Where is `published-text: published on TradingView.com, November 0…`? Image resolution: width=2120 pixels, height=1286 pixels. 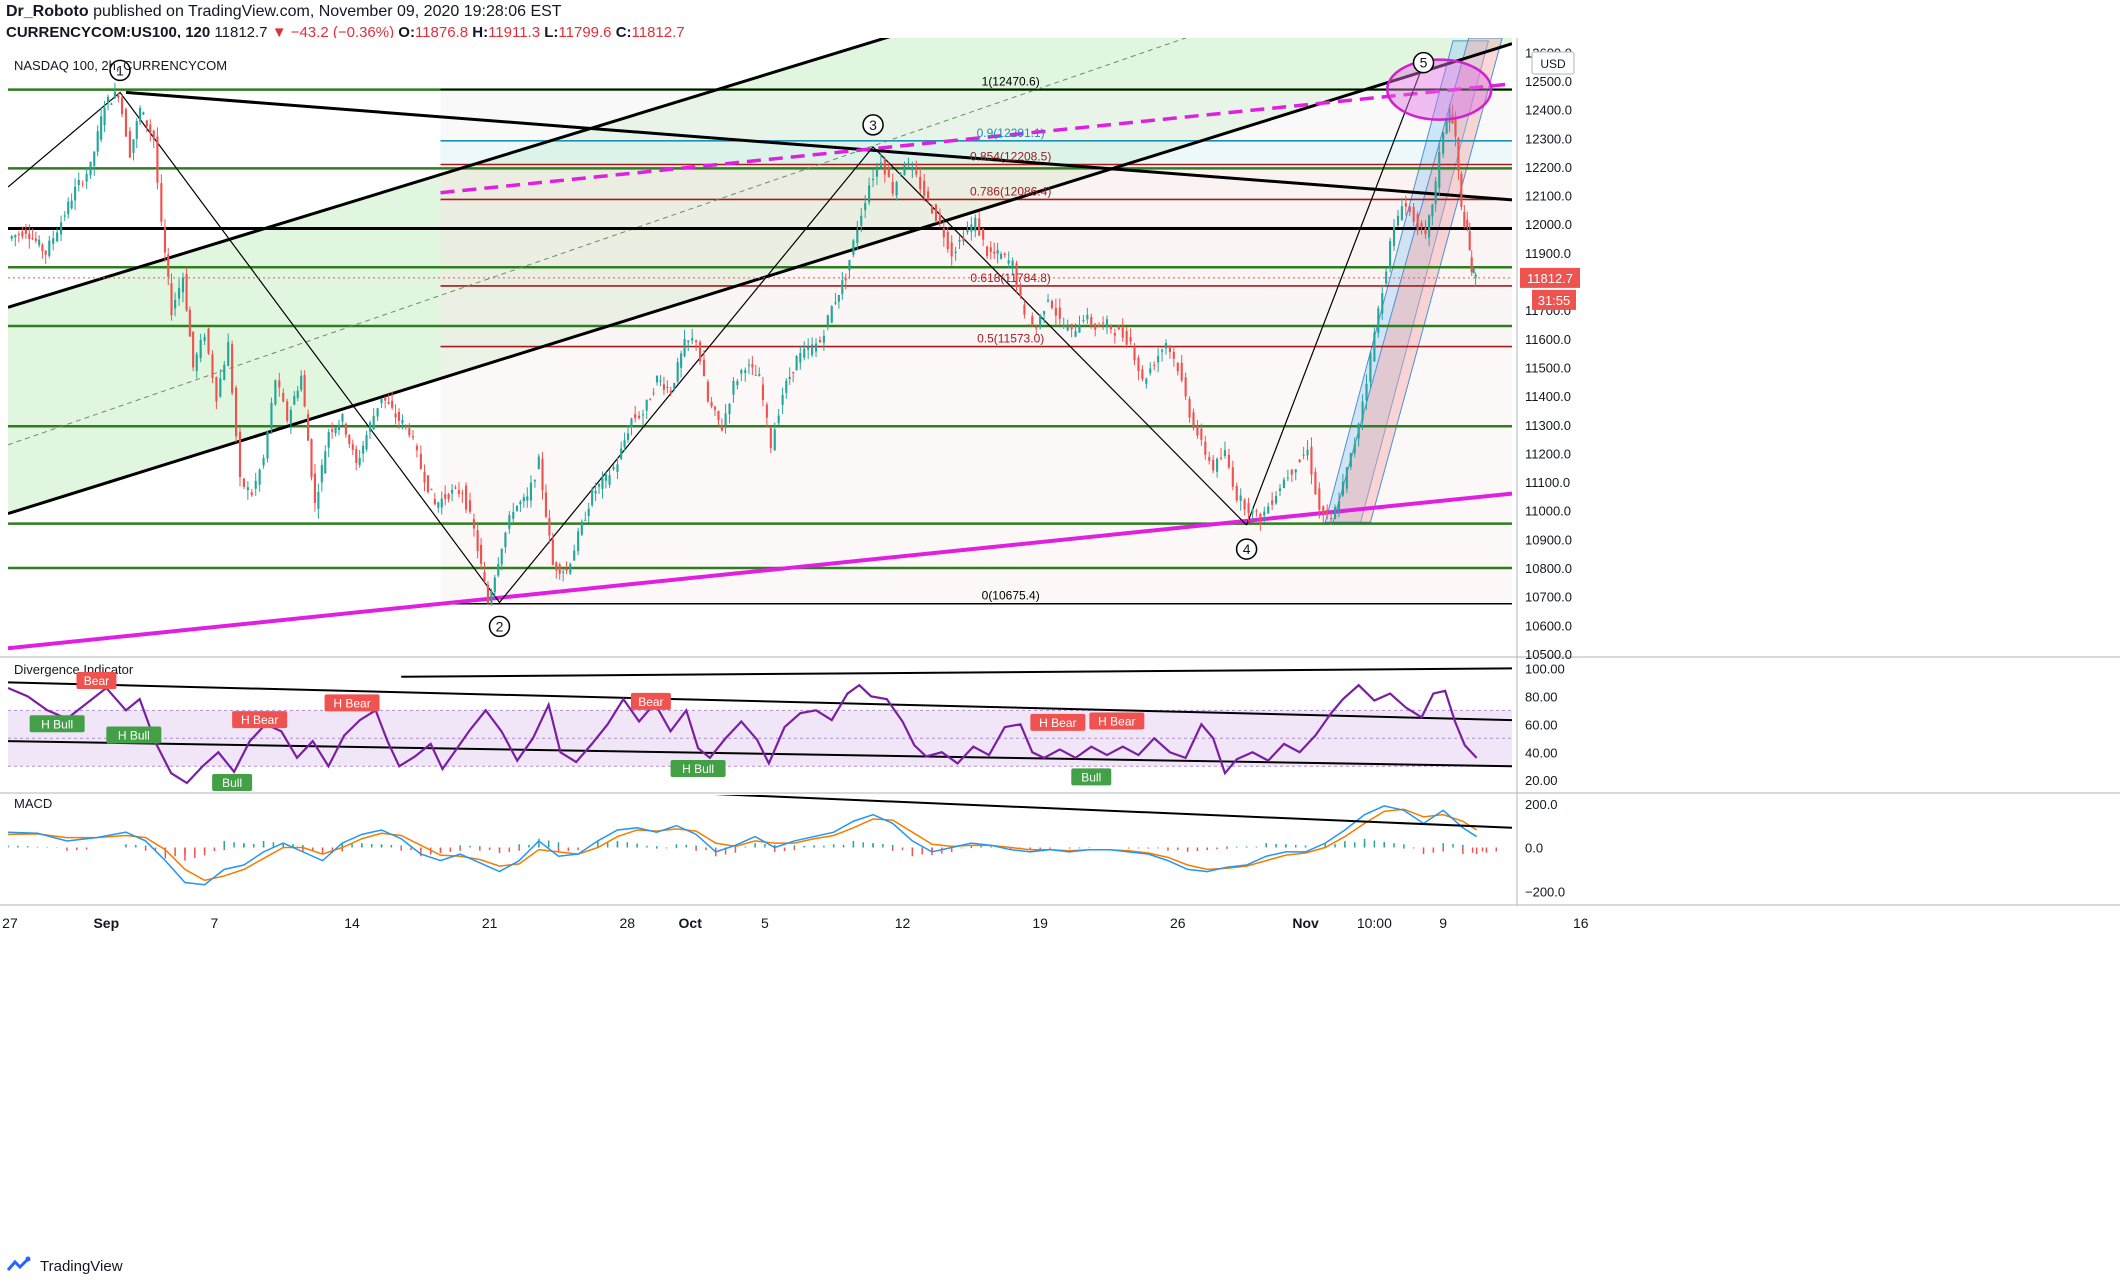 published-text: published on TradingView.com, November 0… is located at coordinates (327, 11).